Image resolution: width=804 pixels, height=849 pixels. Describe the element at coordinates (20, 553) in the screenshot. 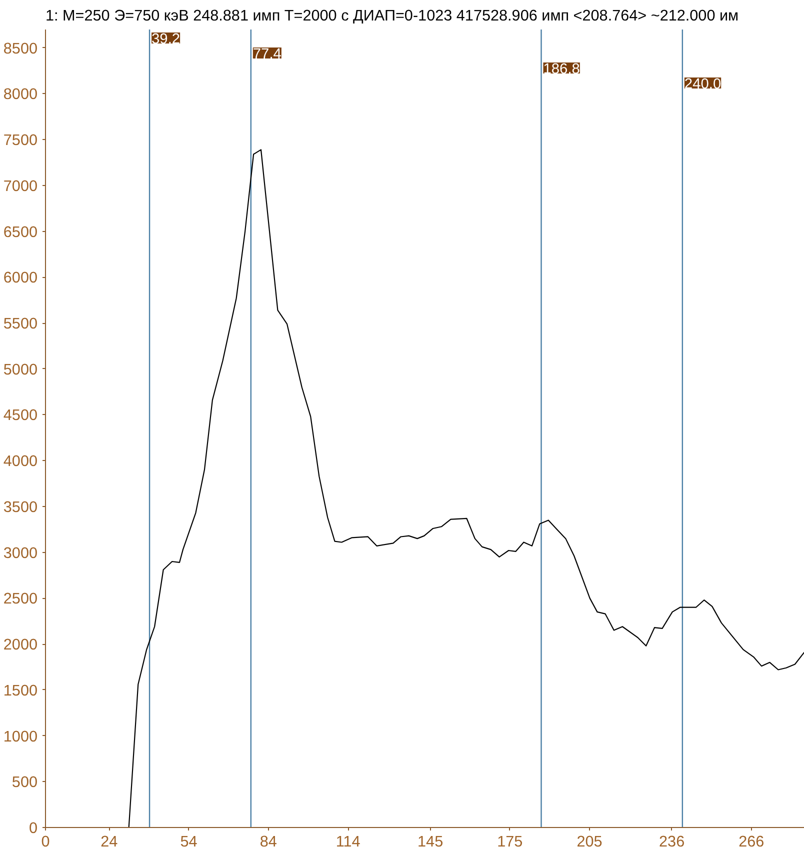

I see `y-tick-label: 3000` at that location.